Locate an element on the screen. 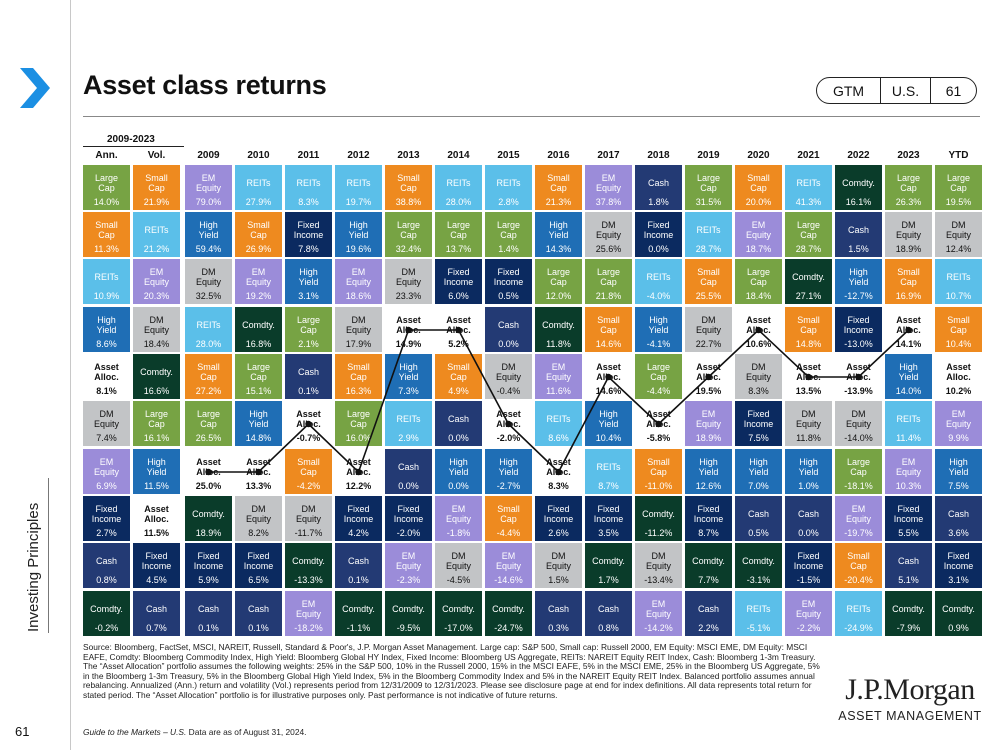 The image size is (1000, 750). sidebar-section-label: Investing Principles is located at coordinates (33, 567).